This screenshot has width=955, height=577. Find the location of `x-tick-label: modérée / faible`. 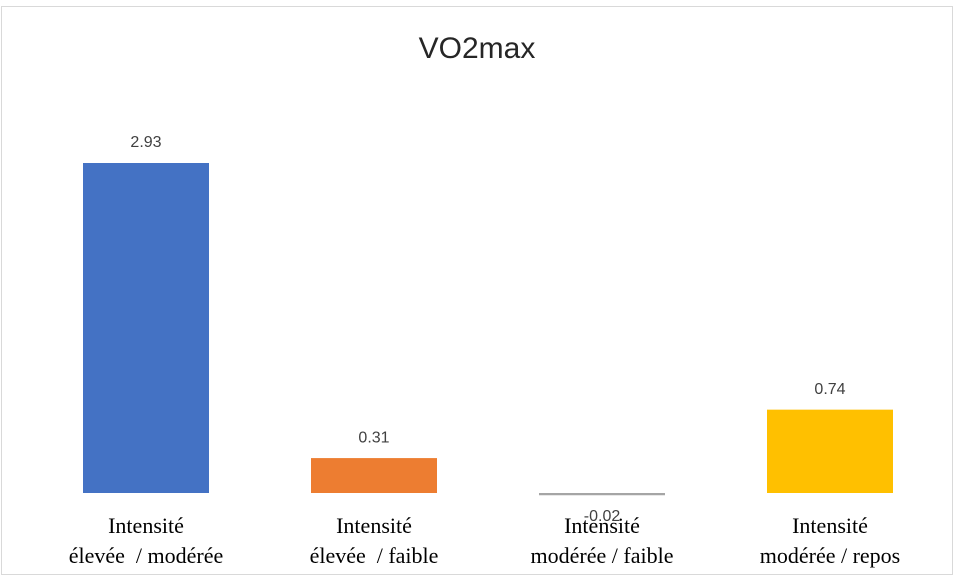

x-tick-label: modérée / faible is located at coordinates (602, 555).